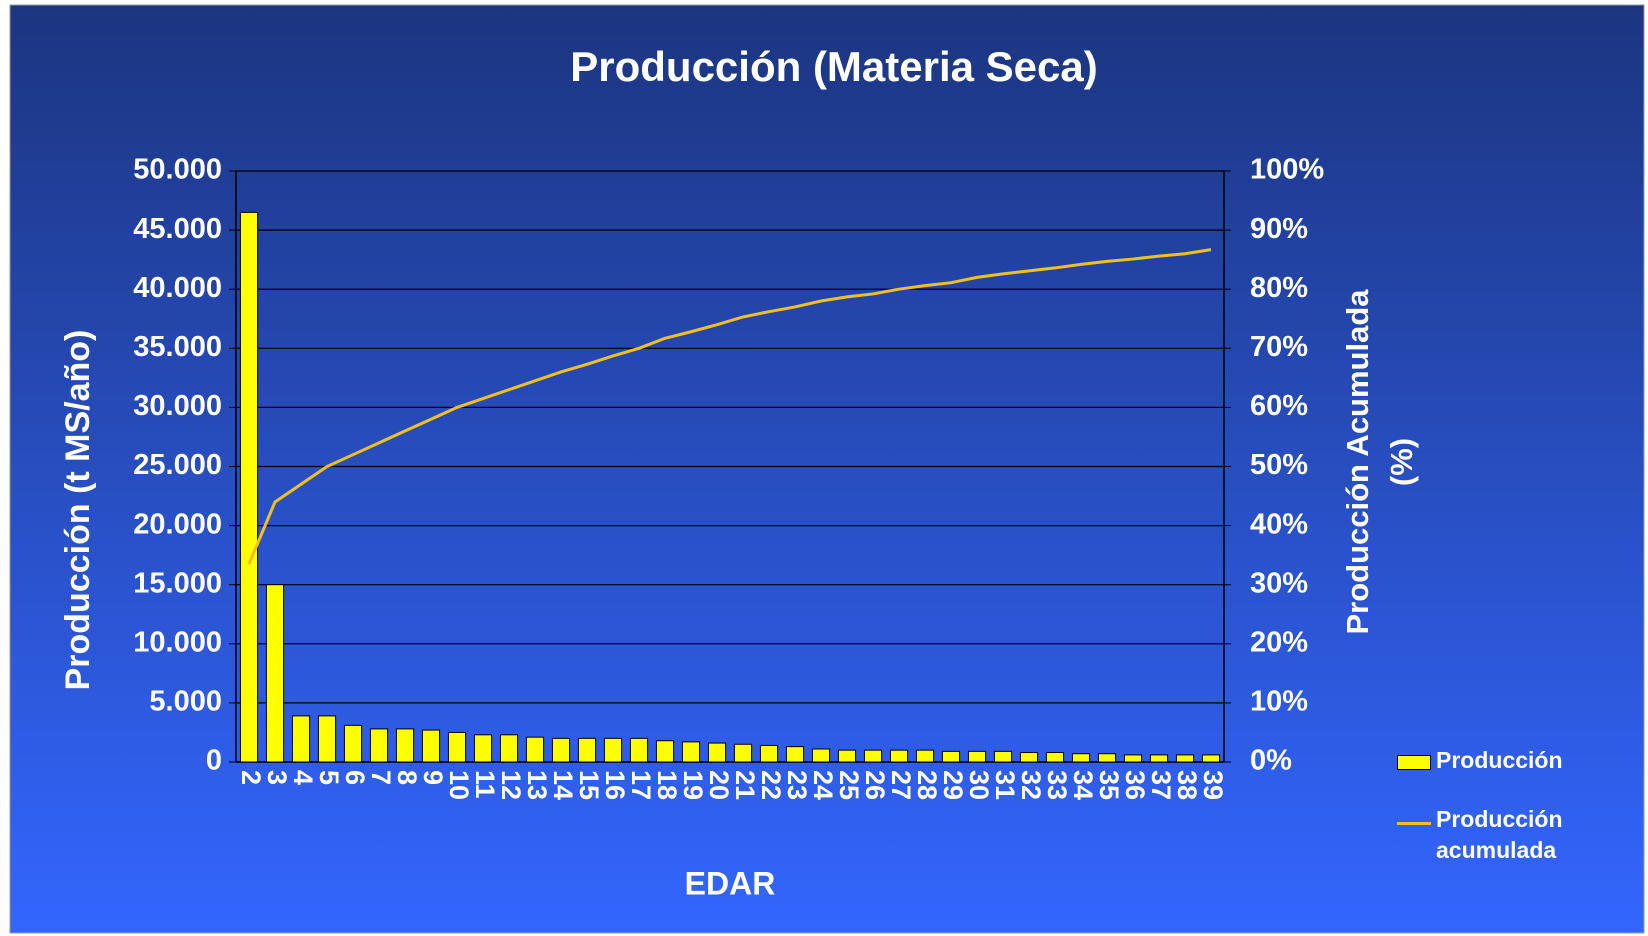 The height and width of the screenshot is (936, 1648). Describe the element at coordinates (1213, 785) in the screenshot. I see `x-tick-label: 39` at that location.